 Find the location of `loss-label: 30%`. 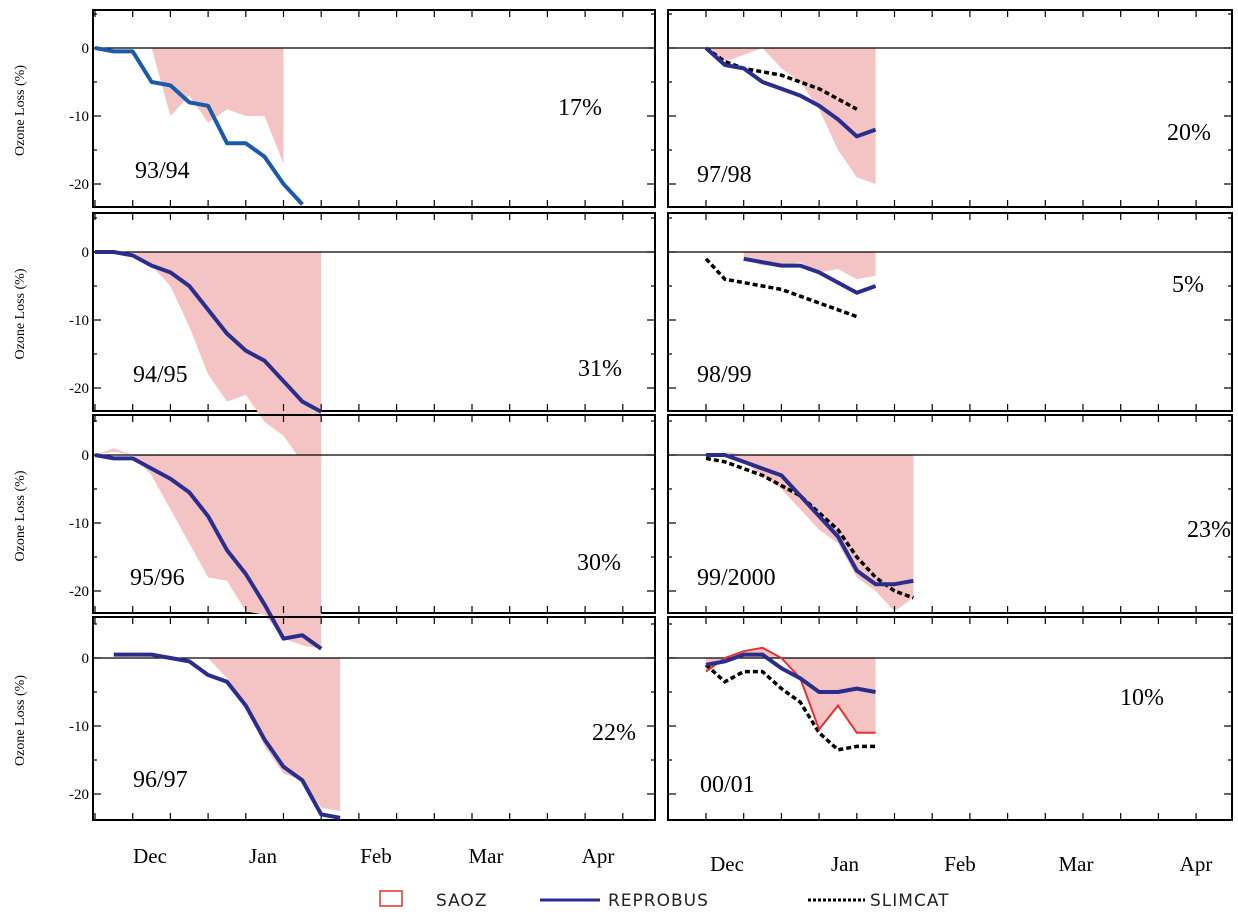

loss-label: 30% is located at coordinates (599, 563).